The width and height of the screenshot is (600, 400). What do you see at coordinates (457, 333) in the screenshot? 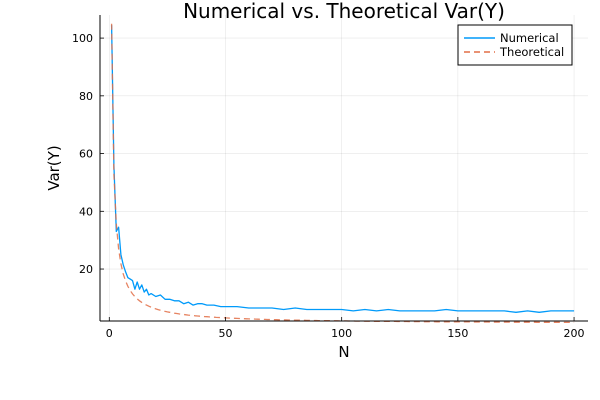
I see `x-tick-label: 150` at bounding box center [457, 333].